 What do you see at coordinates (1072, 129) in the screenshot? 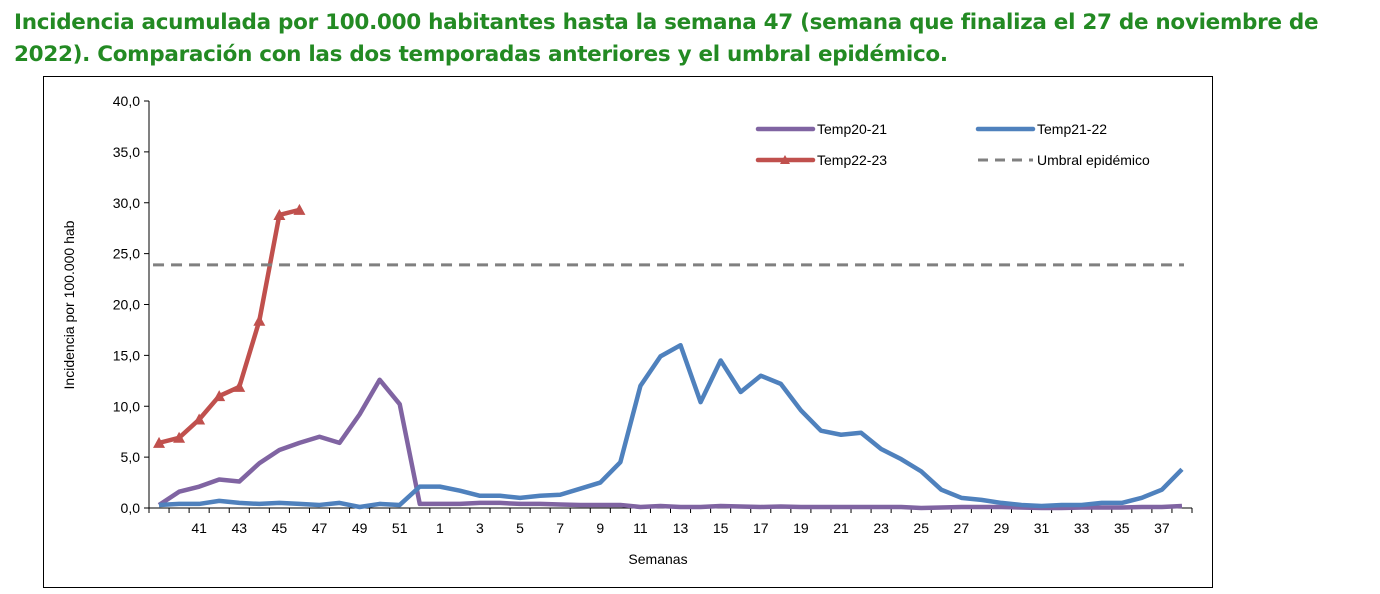
I see `legend-label: Temp21-22` at bounding box center [1072, 129].